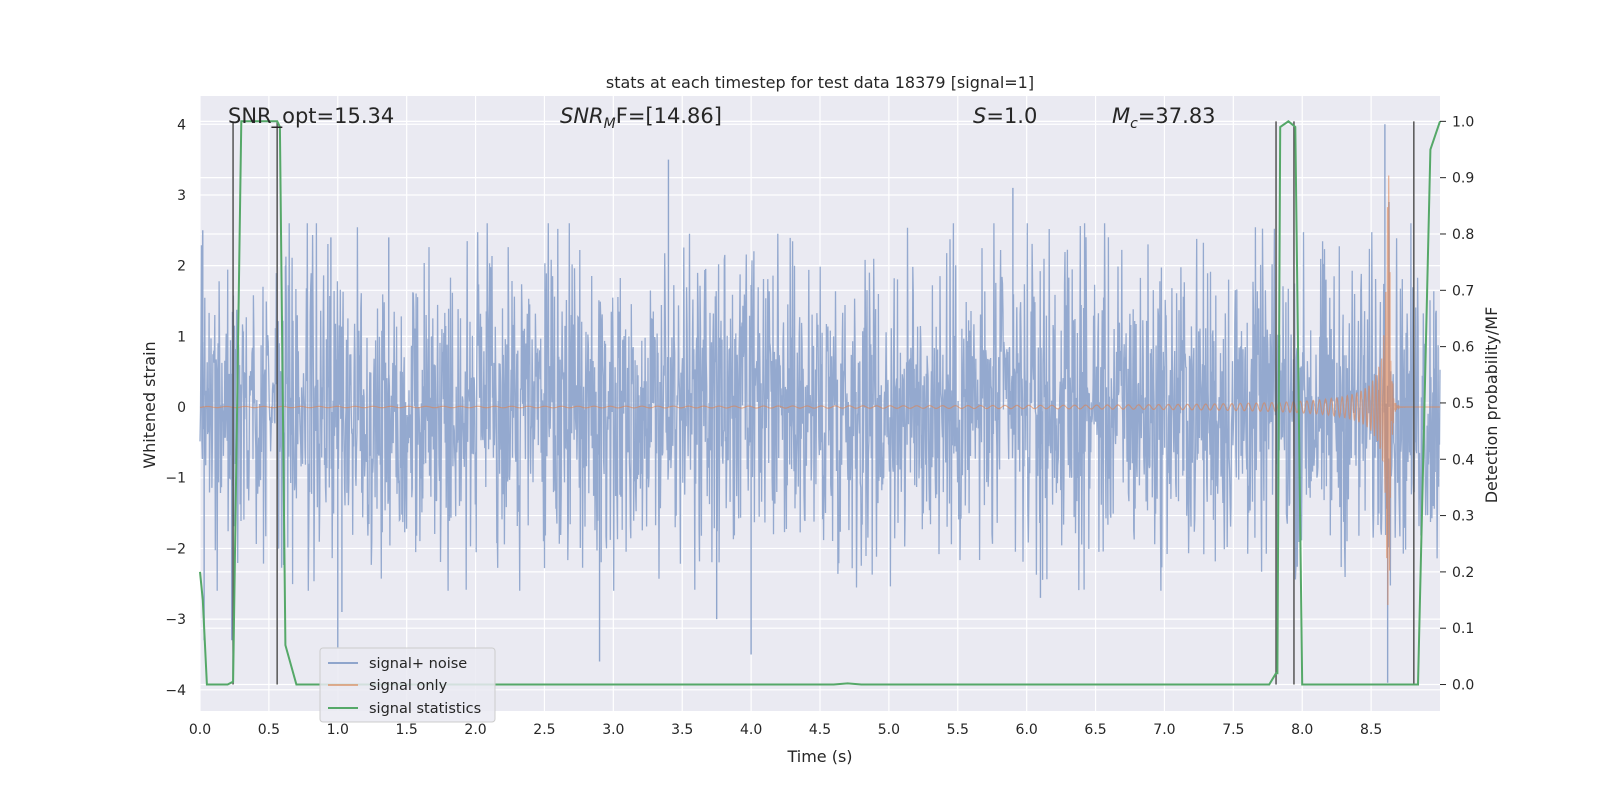 The height and width of the screenshot is (800, 1600). What do you see at coordinates (181, 408) in the screenshot?
I see `y-left-tick-label: 0` at bounding box center [181, 408].